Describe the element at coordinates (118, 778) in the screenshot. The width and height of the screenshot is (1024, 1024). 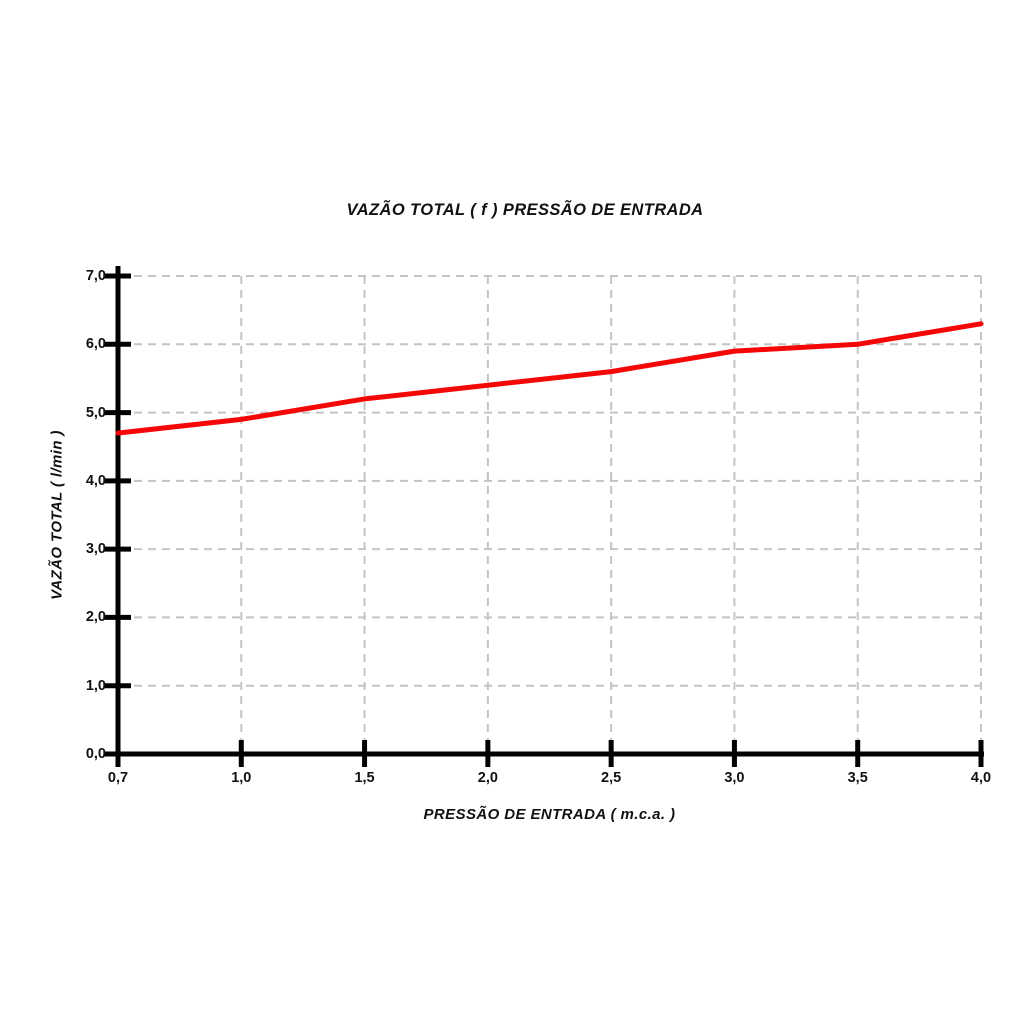
I see `x-tick-label: 0,7` at that location.